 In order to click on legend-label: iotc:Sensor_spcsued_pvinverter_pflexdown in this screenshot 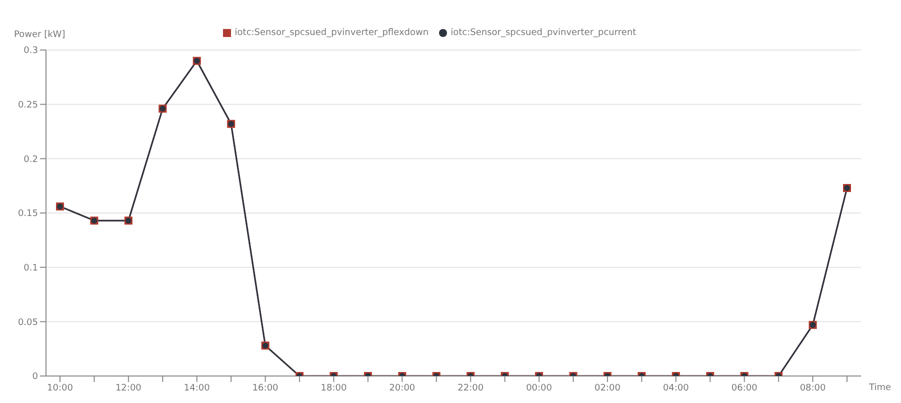, I will do `click(331, 33)`.